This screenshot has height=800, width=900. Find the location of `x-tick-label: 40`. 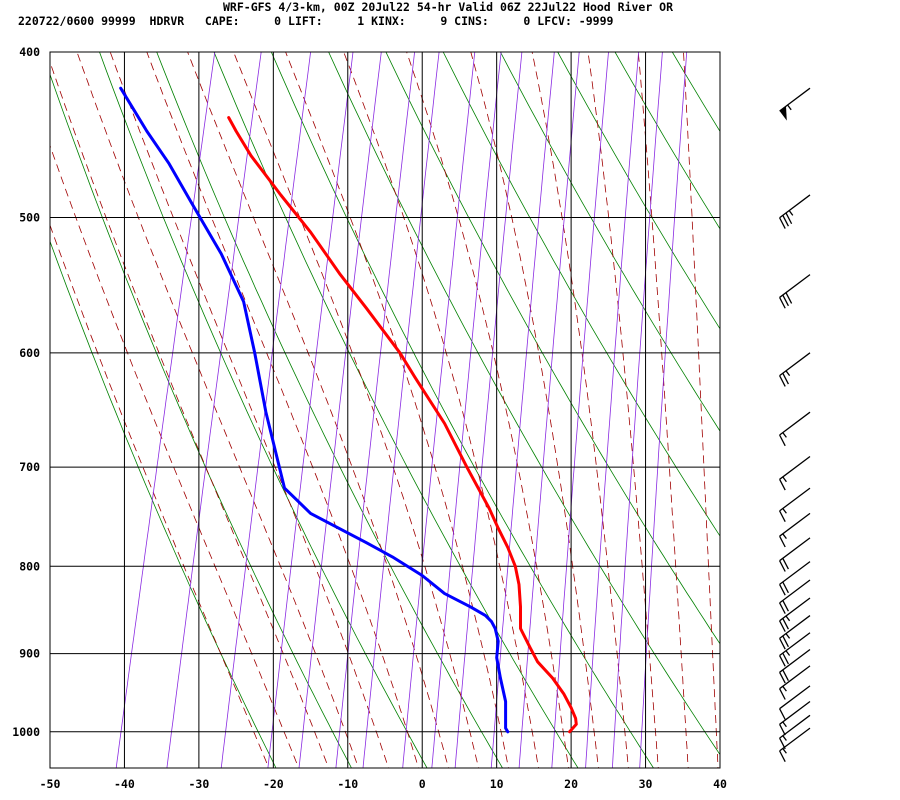

x-tick-label: 40 is located at coordinates (720, 784).